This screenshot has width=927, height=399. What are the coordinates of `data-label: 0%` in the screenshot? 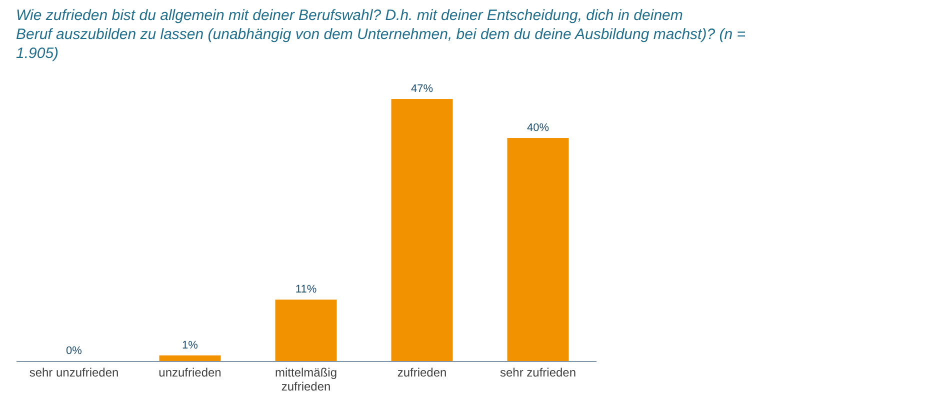 It's located at (74, 351).